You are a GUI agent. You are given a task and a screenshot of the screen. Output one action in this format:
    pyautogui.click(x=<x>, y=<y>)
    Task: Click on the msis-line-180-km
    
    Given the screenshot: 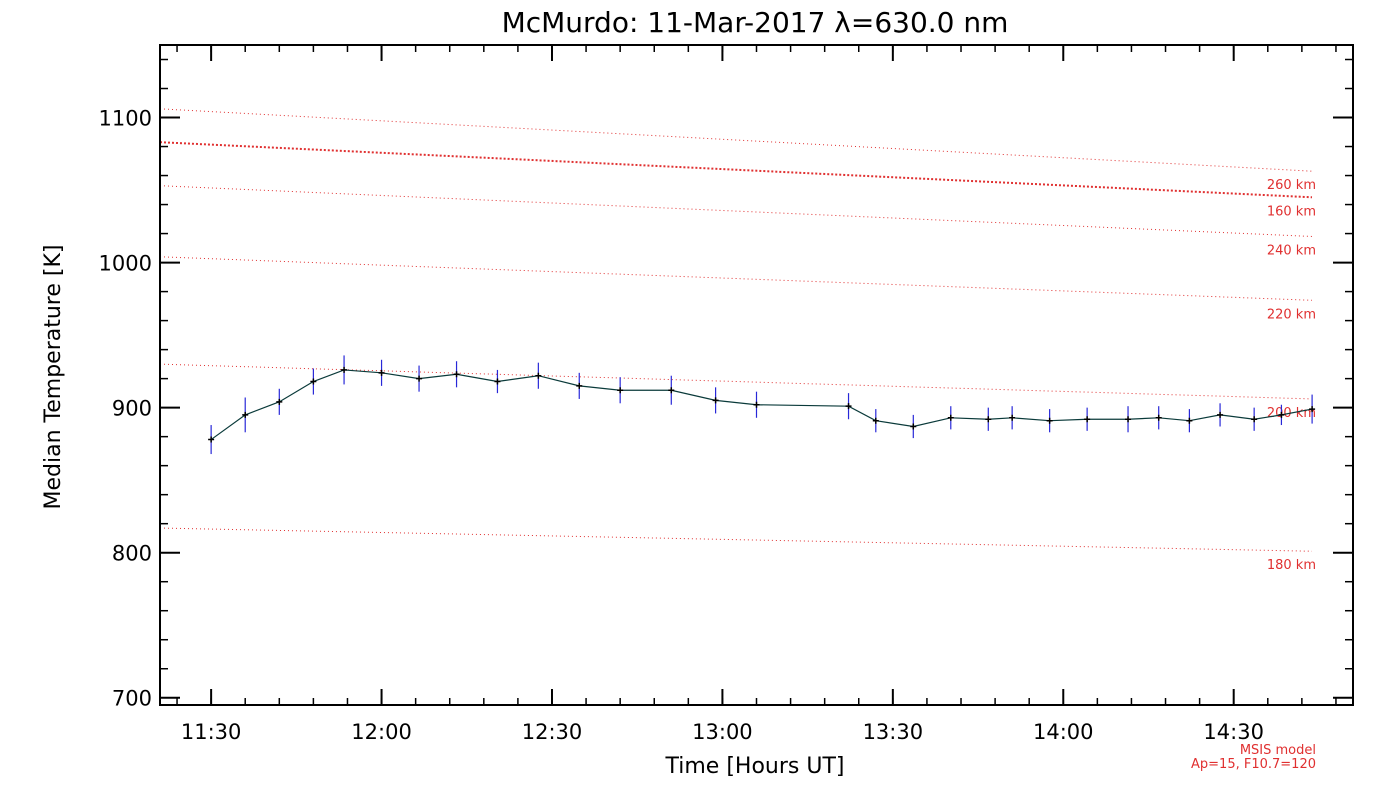 What is the action you would take?
    pyautogui.click(x=736, y=539)
    